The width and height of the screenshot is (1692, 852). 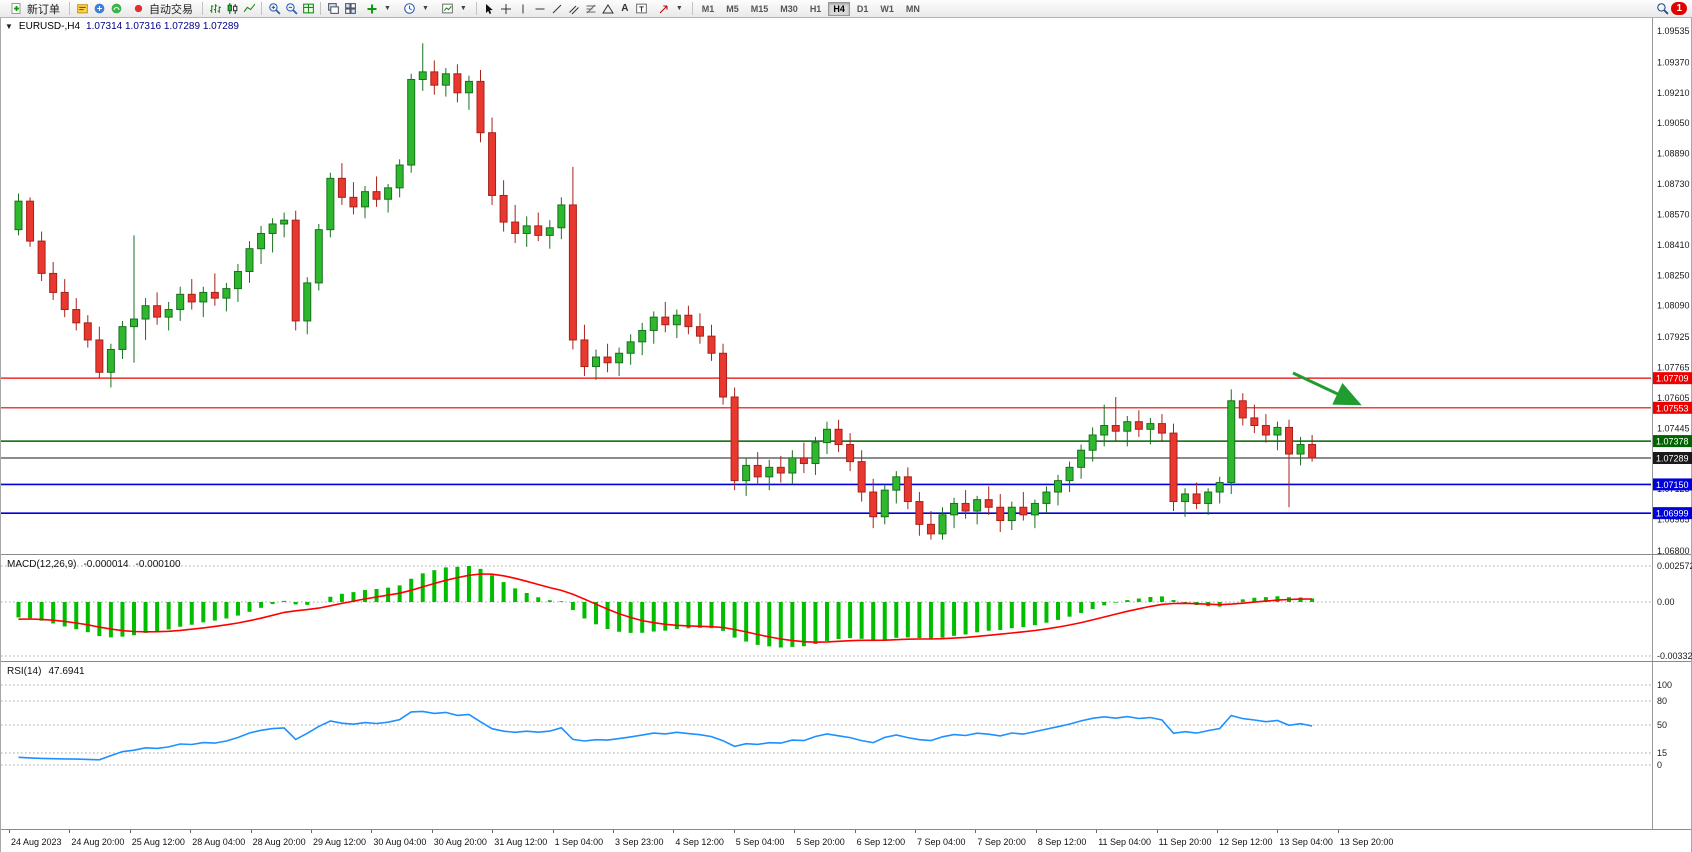 What do you see at coordinates (732, 9) in the screenshot?
I see `timeframe-button-M5: M5` at bounding box center [732, 9].